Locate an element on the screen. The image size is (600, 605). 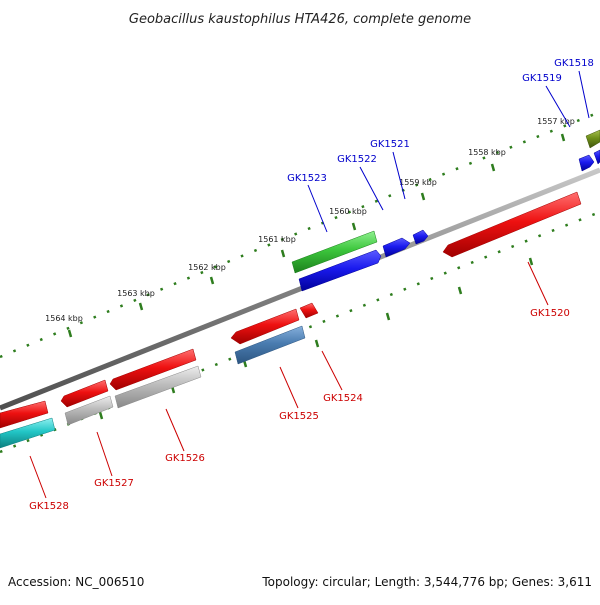
kbp-label: 1557 kbp is located at coordinates (556, 121).